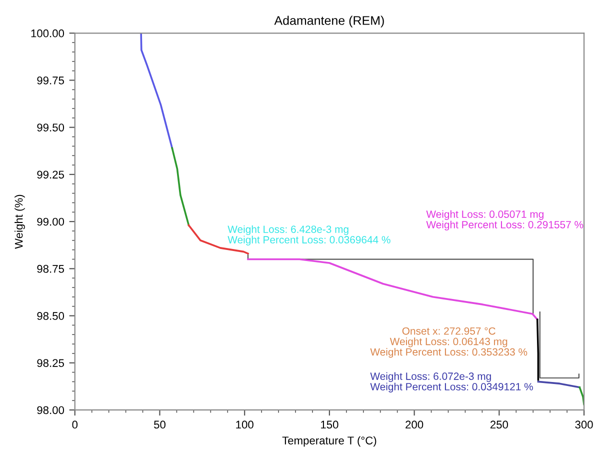 The height and width of the screenshot is (454, 599). I want to click on y-tick-label: 99.75, so click(50, 80).